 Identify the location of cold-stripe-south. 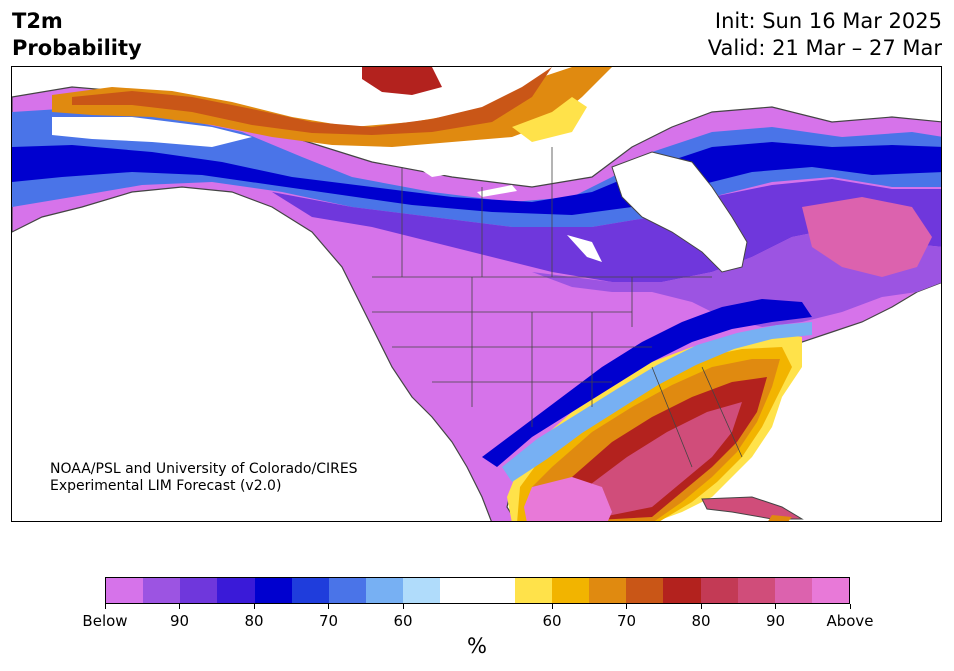
(647, 383).